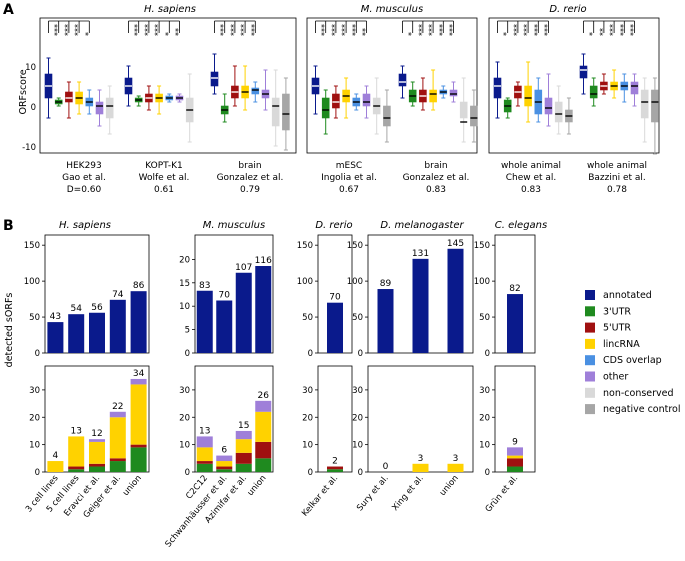 This screenshot has width=685, height=561. Describe the element at coordinates (225, 296) in the screenshot. I see `bar-value-label: 70` at that location.